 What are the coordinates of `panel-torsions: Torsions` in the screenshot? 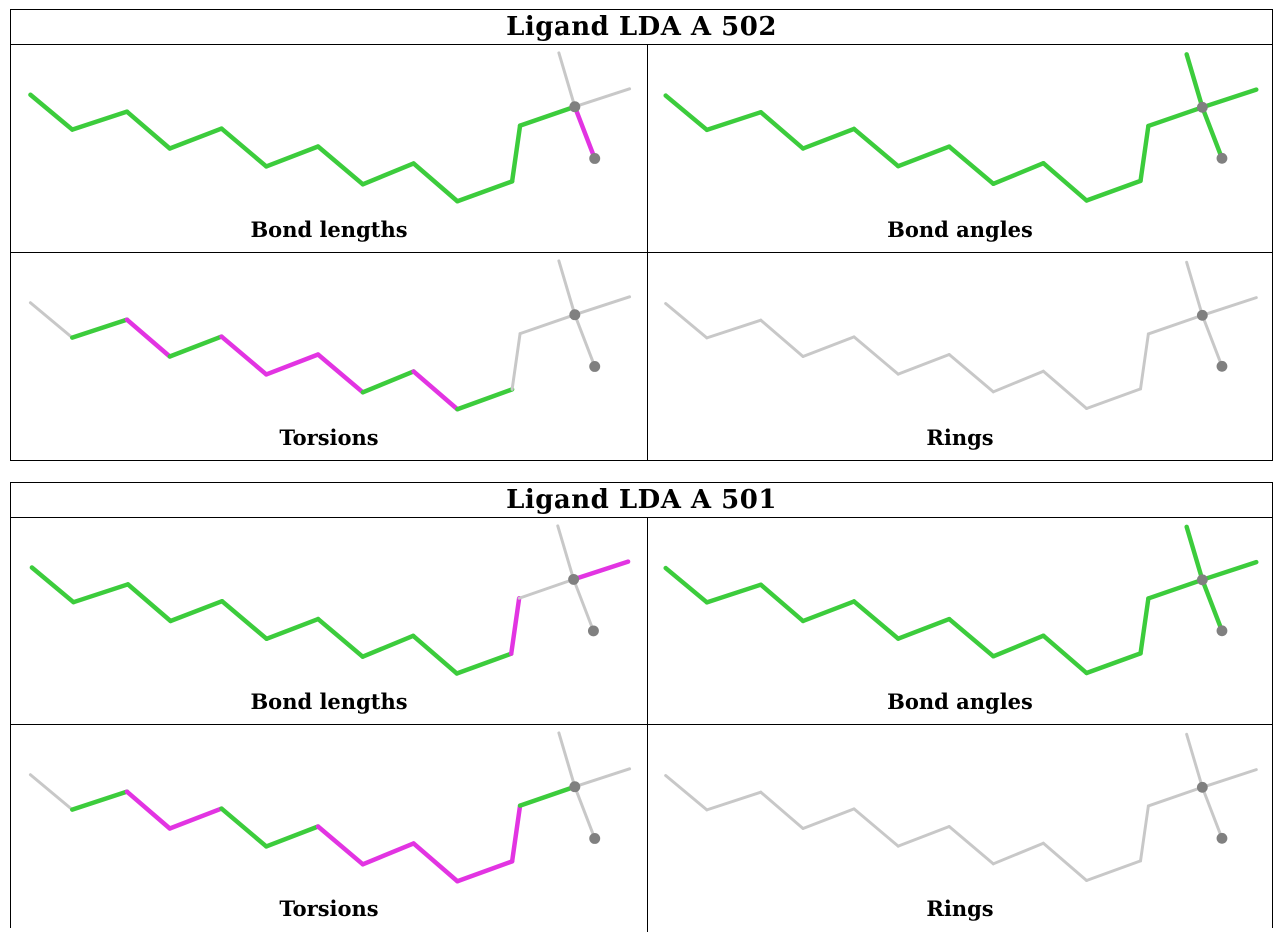 It's located at (329, 828).